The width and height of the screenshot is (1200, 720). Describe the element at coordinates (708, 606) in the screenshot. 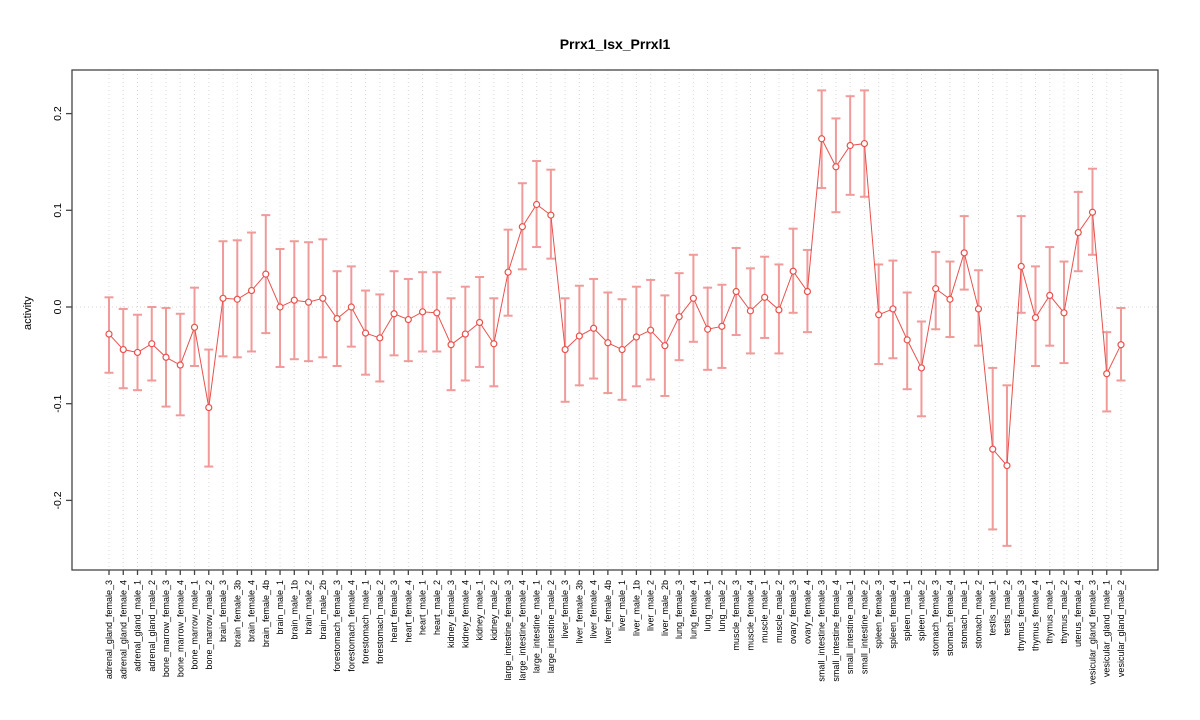

I see `x-category-label: lung_male_1` at that location.